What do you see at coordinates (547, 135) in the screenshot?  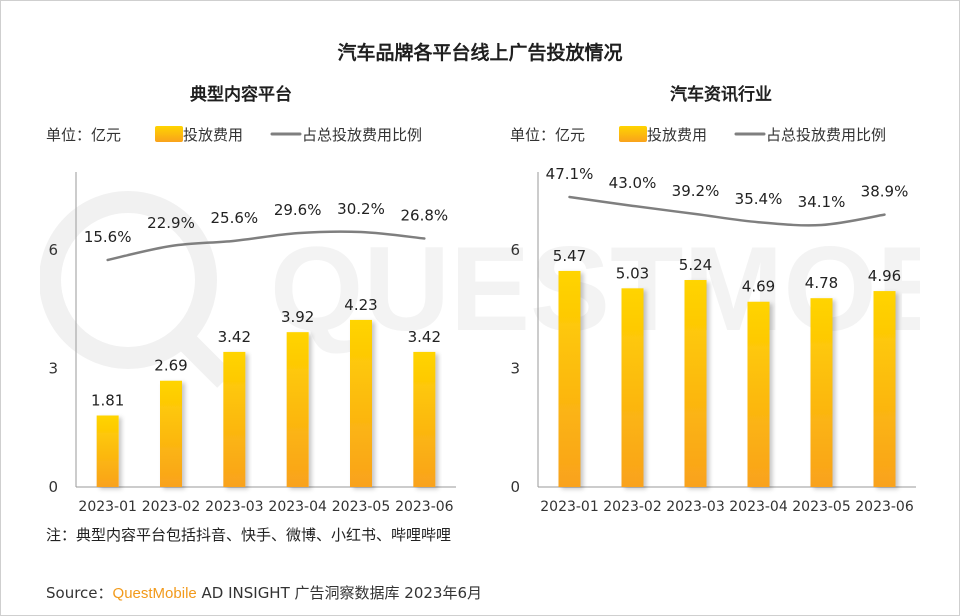 I see `chart2-legend-unit: 单位：亿元` at bounding box center [547, 135].